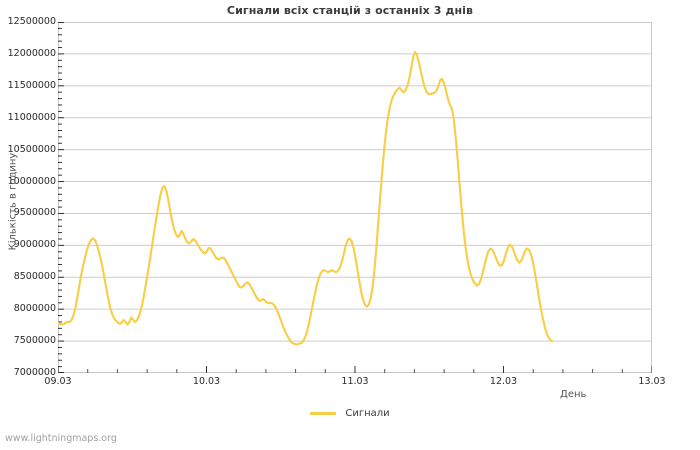  What do you see at coordinates (34, 277) in the screenshot?
I see `y-tick-label: 8500000` at bounding box center [34, 277].